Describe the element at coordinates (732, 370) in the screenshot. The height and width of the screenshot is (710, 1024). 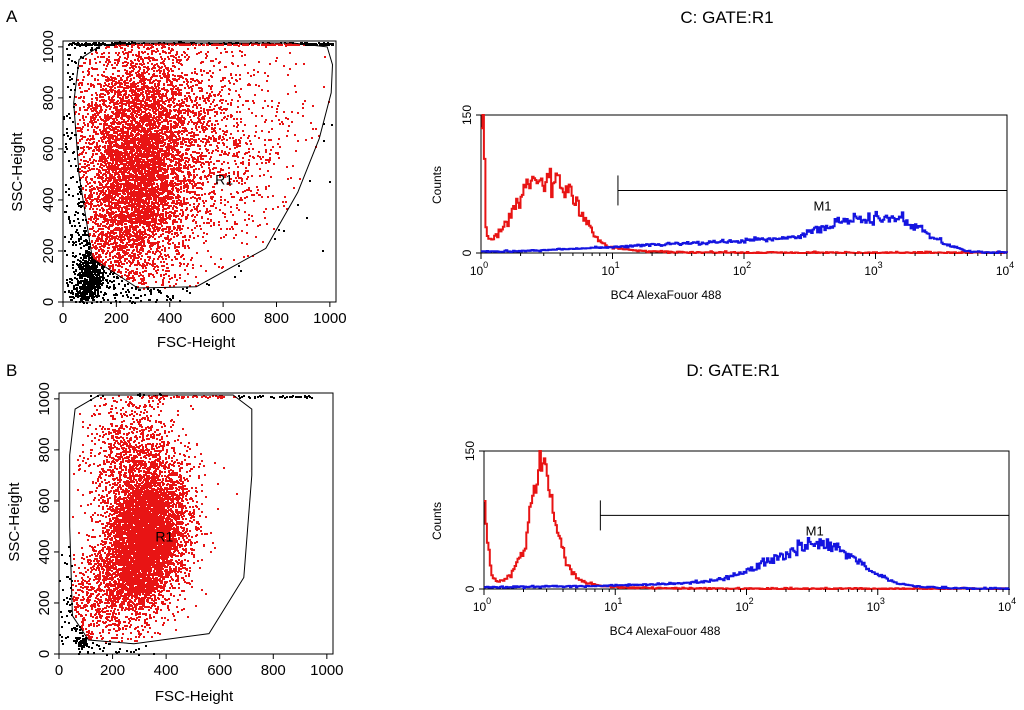
I see `histogram-title-d: D: GATE:R1` at that location.